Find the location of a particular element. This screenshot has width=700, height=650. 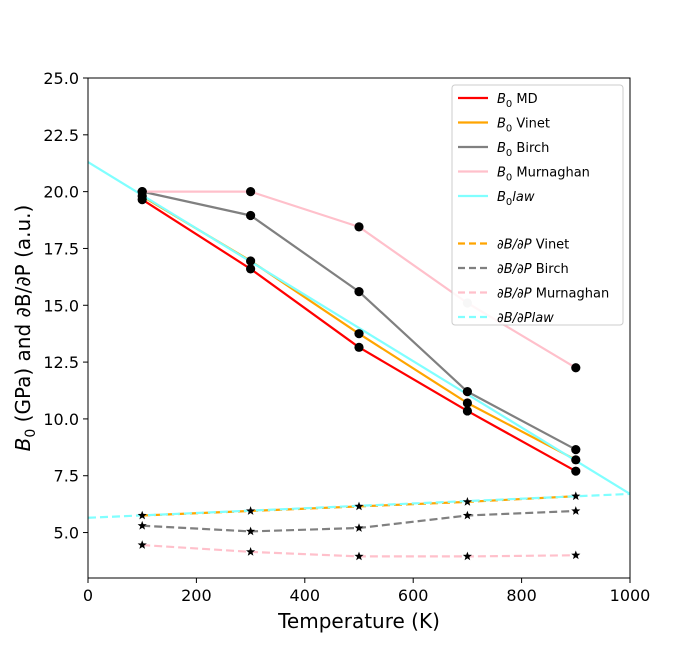

x-axis-label: Temperature (K) is located at coordinates (358, 621).